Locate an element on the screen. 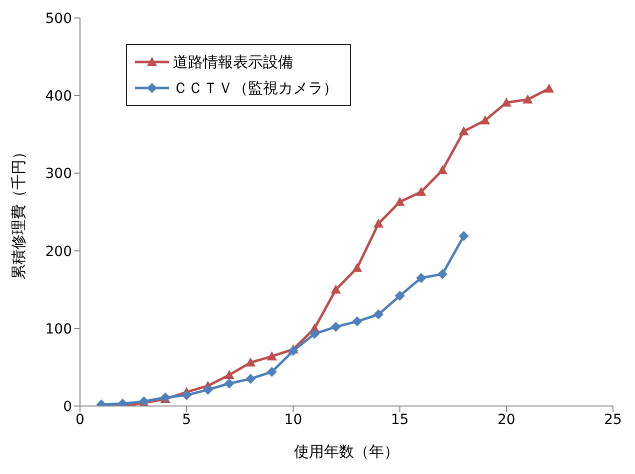 The width and height of the screenshot is (635, 474). legend-label: ＣＣＴＶ（監視カメラ） is located at coordinates (255, 88).